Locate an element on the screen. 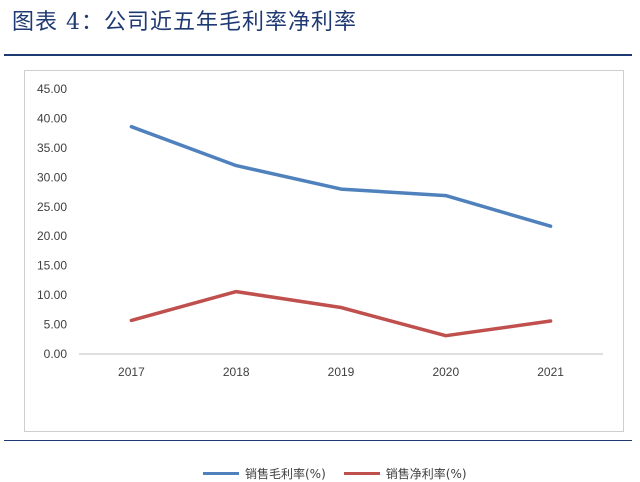 This screenshot has height=482, width=640. y-tick-label: 30.00 is located at coordinates (52, 177).